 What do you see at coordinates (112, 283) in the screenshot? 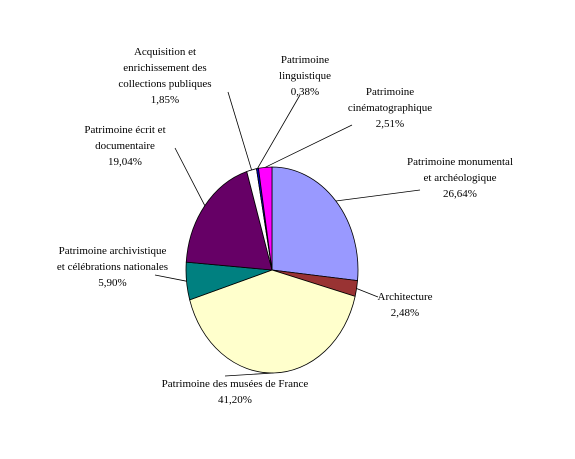
I see `slice-value: 5,90%` at bounding box center [112, 283].